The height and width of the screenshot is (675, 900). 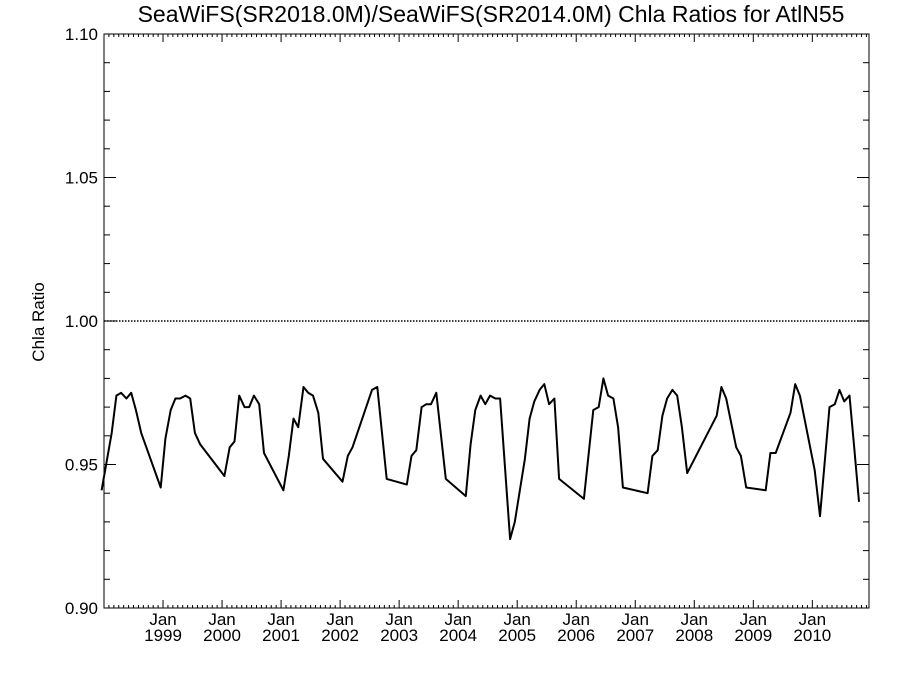 What do you see at coordinates (576, 635) in the screenshot?
I see `x-tick-year-label: 2006` at bounding box center [576, 635].